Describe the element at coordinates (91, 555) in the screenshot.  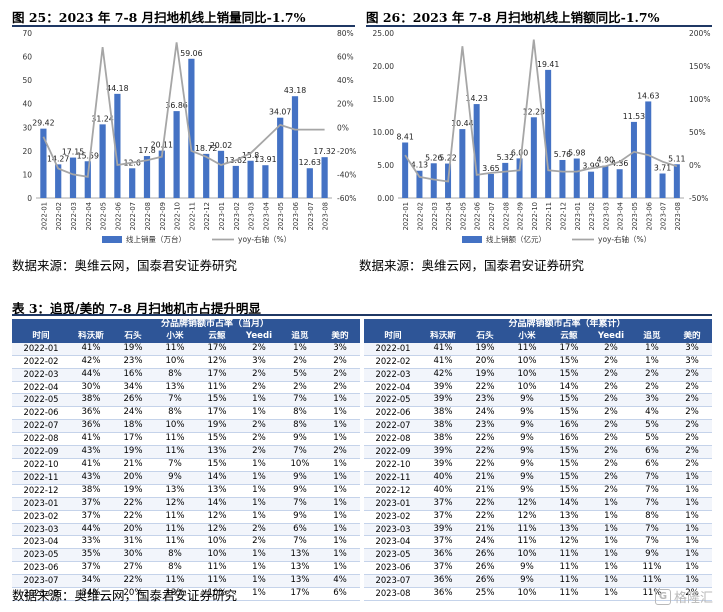
I see `share-cell: 35%` at that location.